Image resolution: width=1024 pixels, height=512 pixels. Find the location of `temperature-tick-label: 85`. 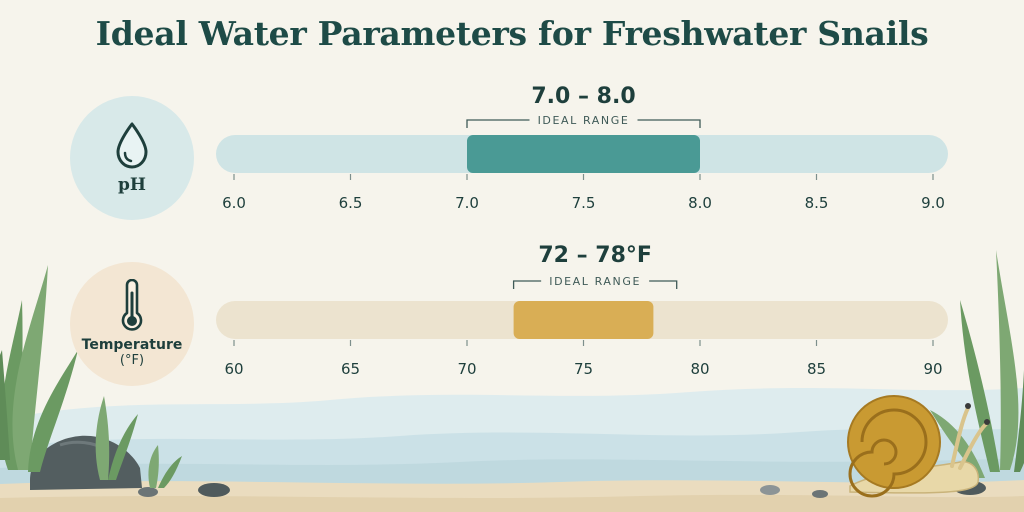

temperature-tick-label: 85 is located at coordinates (816, 369).